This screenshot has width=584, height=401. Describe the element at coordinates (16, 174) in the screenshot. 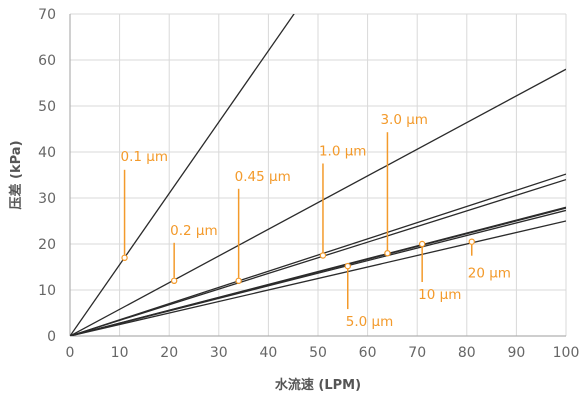

I see `y-axis-label: 压差 (kPa)` at that location.